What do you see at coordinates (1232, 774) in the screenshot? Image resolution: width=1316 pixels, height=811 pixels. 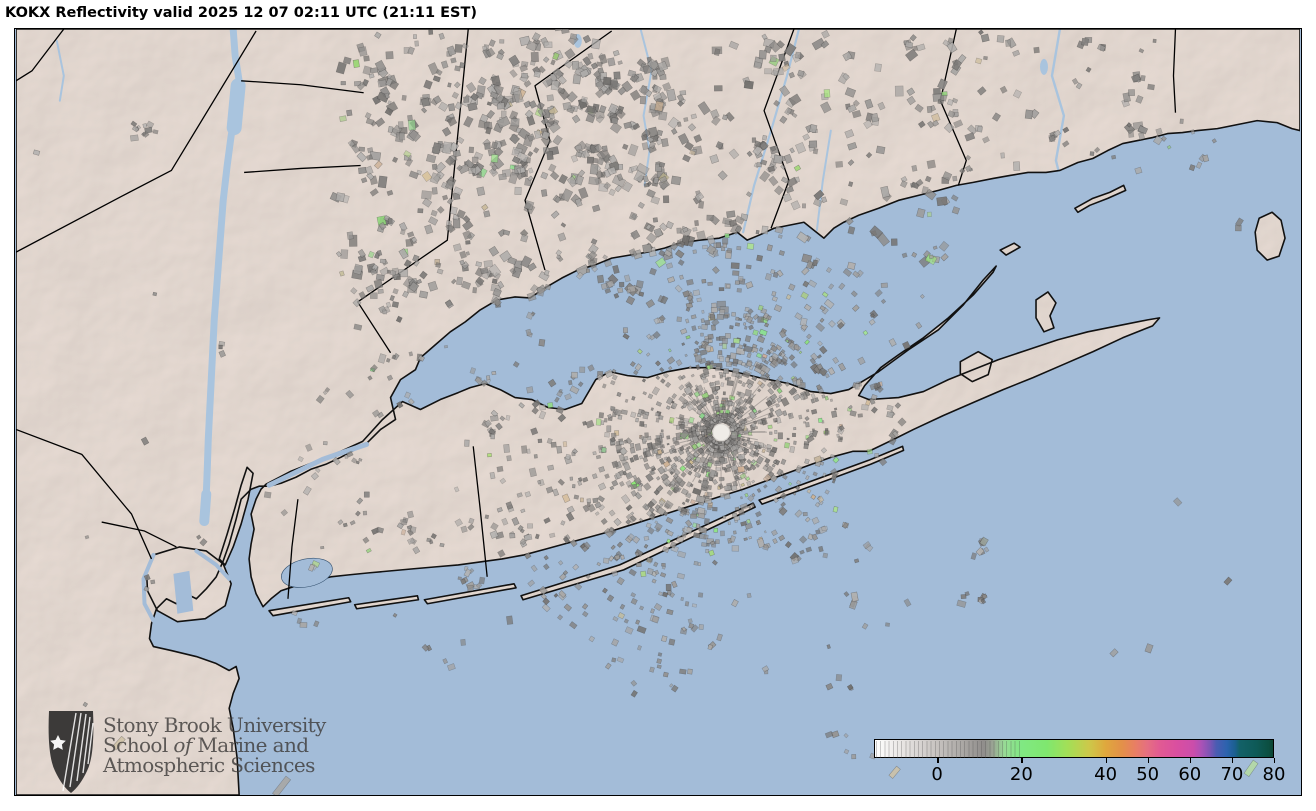 I see `colorbar-tick-label: 70` at bounding box center [1232, 774].